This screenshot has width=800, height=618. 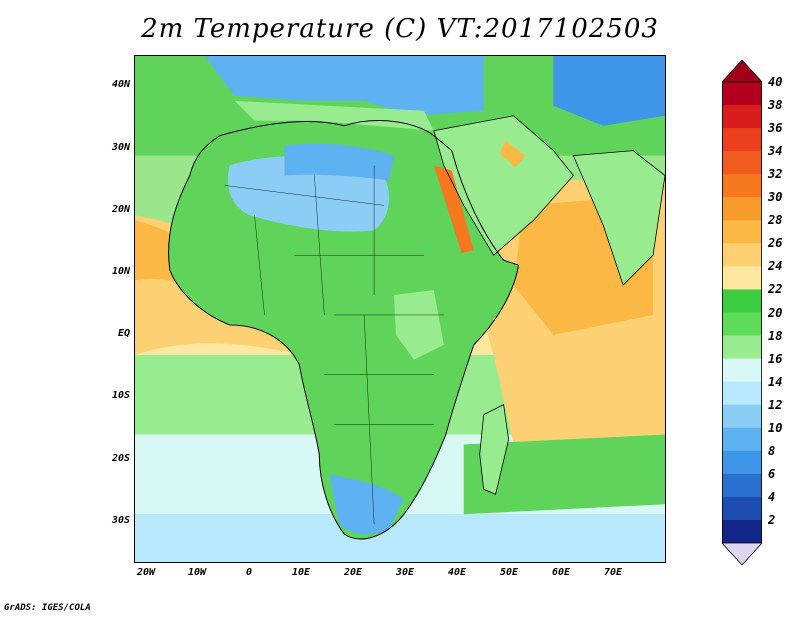 What do you see at coordinates (249, 572) in the screenshot?
I see `lon-label-0: 0` at bounding box center [249, 572].